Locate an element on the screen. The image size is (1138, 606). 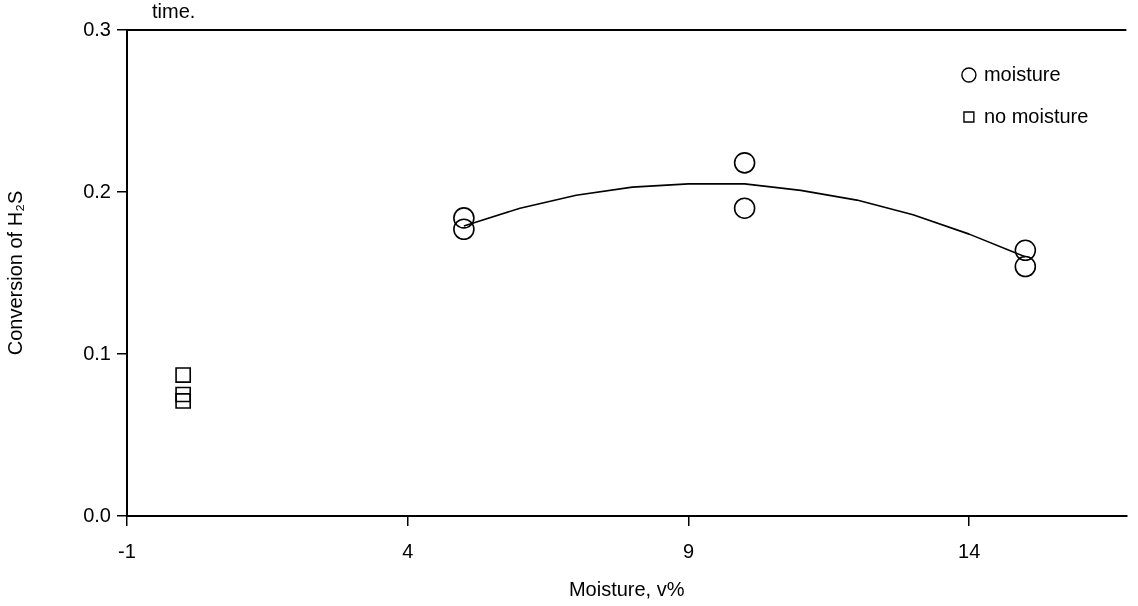
x-tick-label: 9 is located at coordinates (688, 550).